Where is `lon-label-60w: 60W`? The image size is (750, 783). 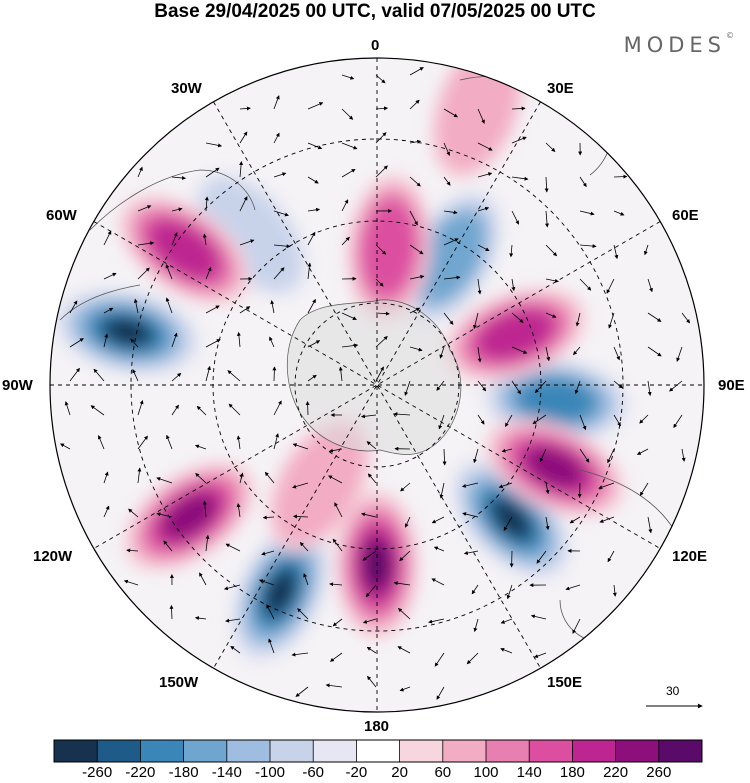 lon-label-60w: 60W is located at coordinates (61, 215).